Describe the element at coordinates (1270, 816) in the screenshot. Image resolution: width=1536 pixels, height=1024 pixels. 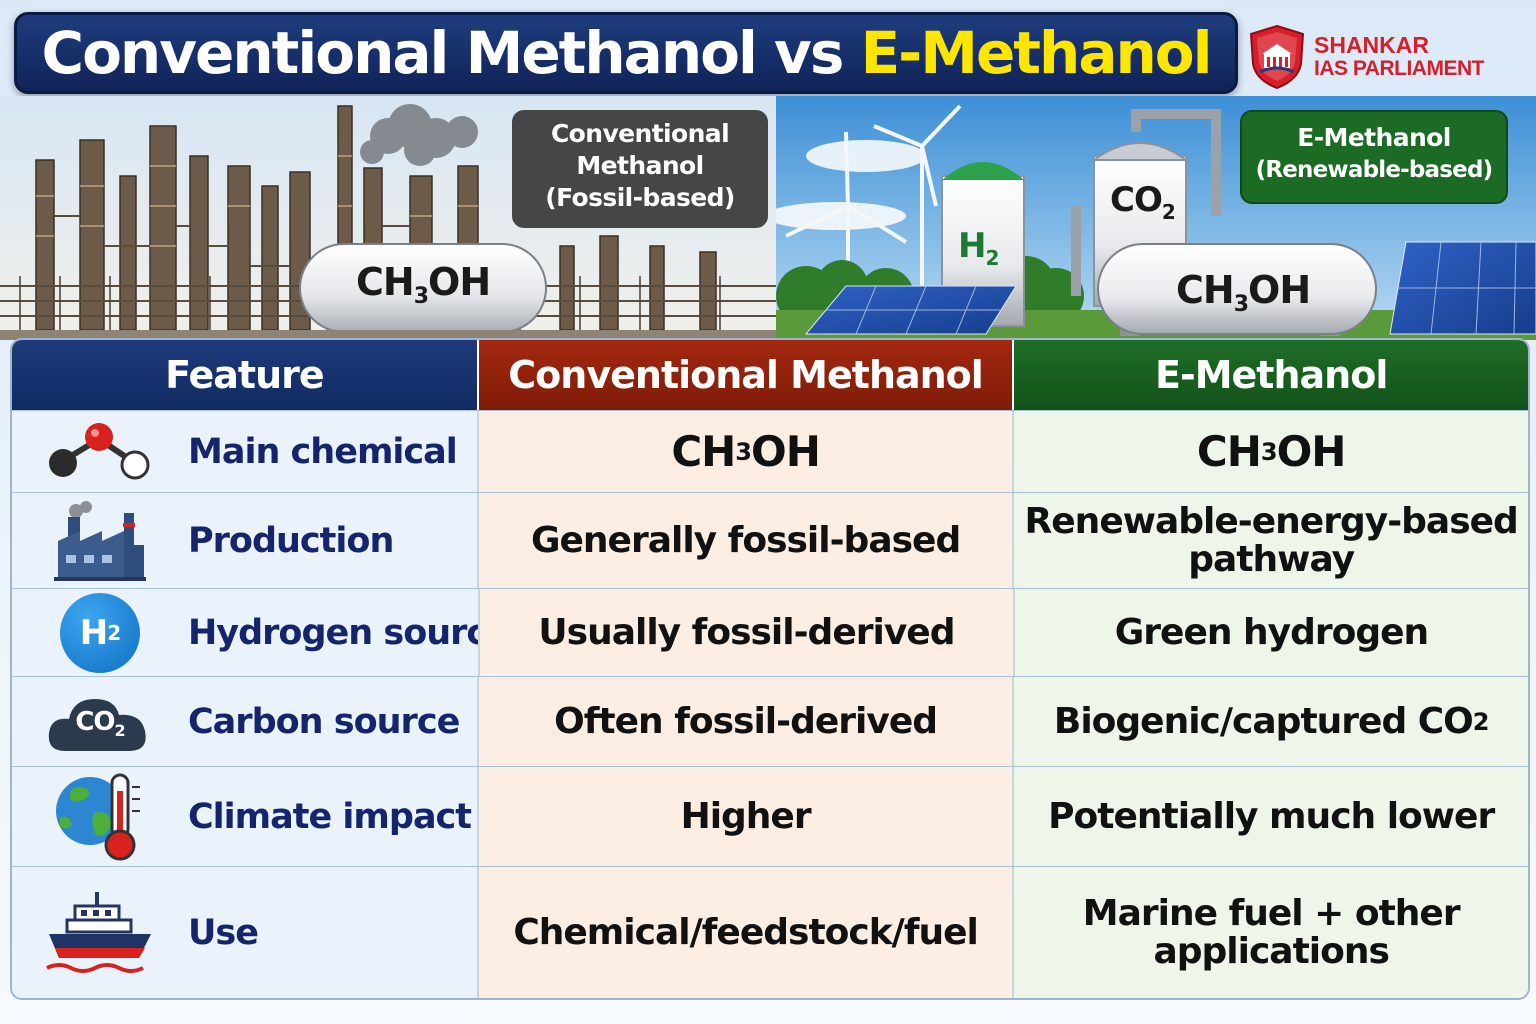
I see `emethanol-cell: Potentially much lower` at that location.